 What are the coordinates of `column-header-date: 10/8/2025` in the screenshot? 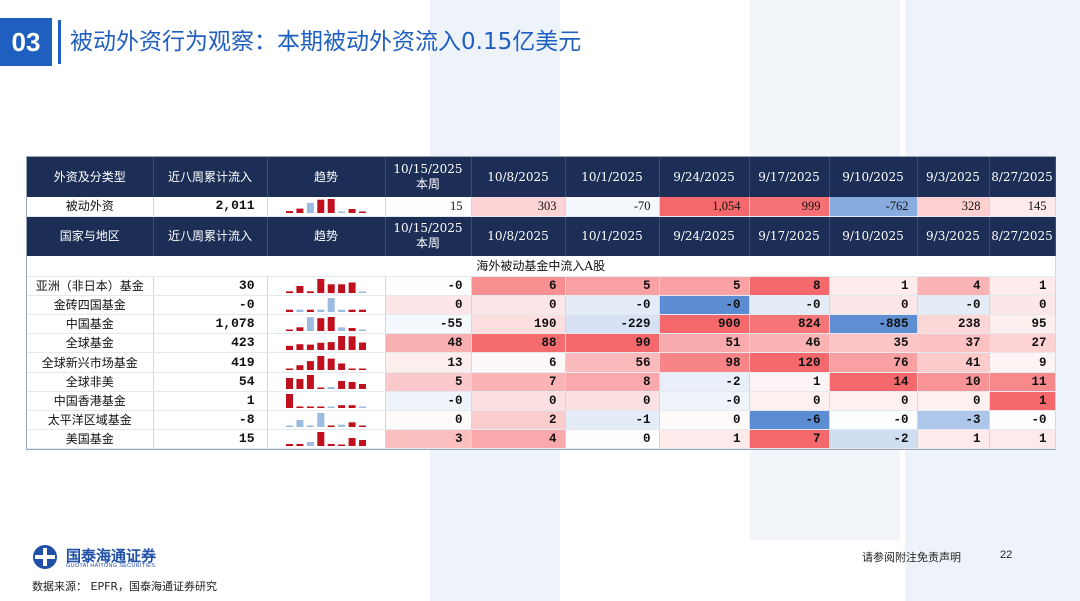 It's located at (518, 177).